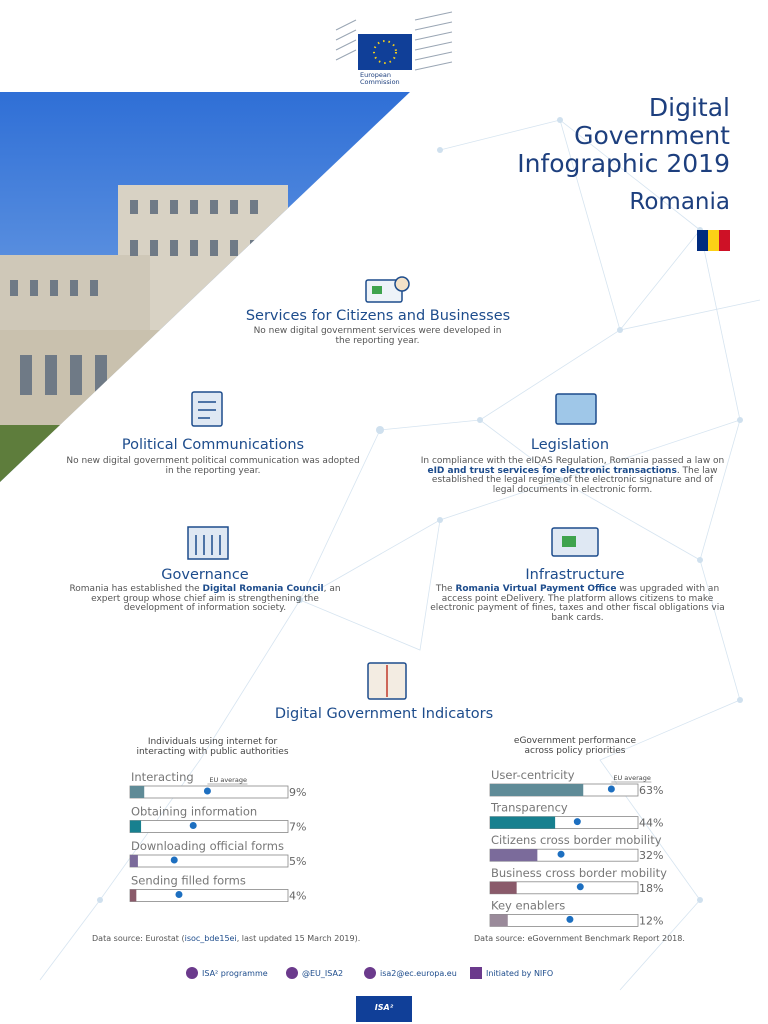 The height and width of the screenshot is (1024, 768). I want to click on category-label: Sending filled forms, so click(188, 881).